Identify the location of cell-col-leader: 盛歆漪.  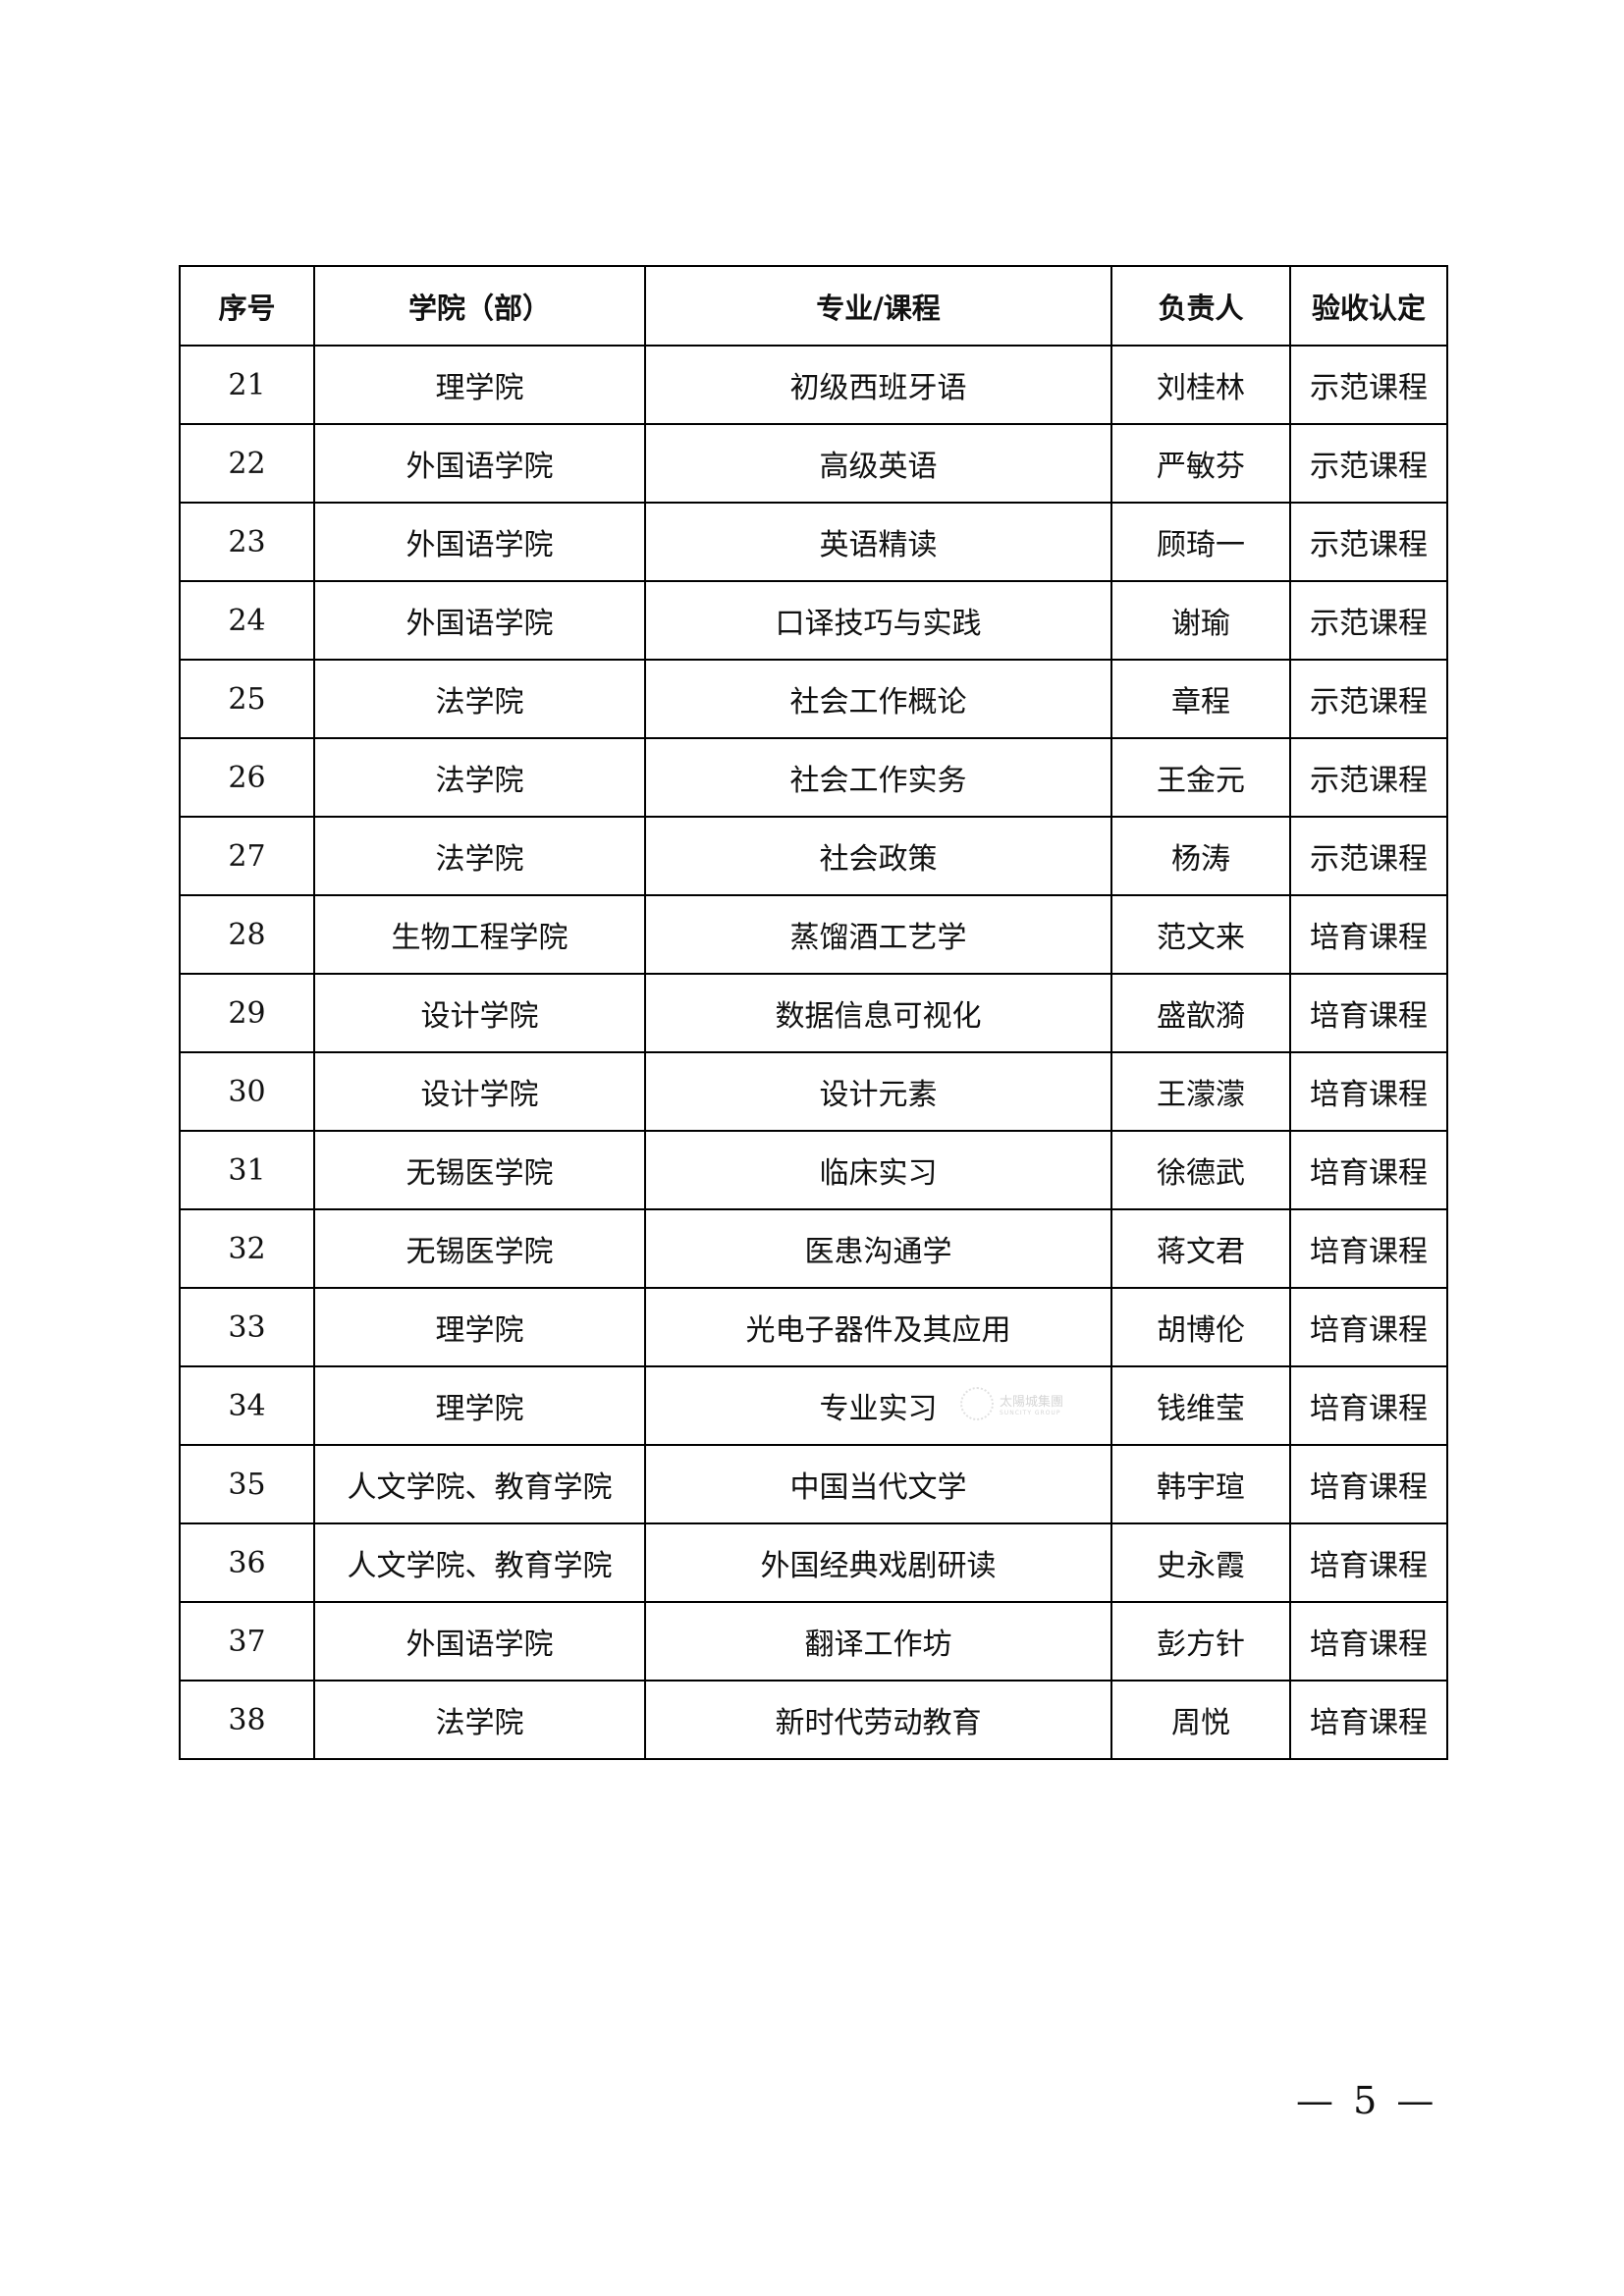
(1200, 1013).